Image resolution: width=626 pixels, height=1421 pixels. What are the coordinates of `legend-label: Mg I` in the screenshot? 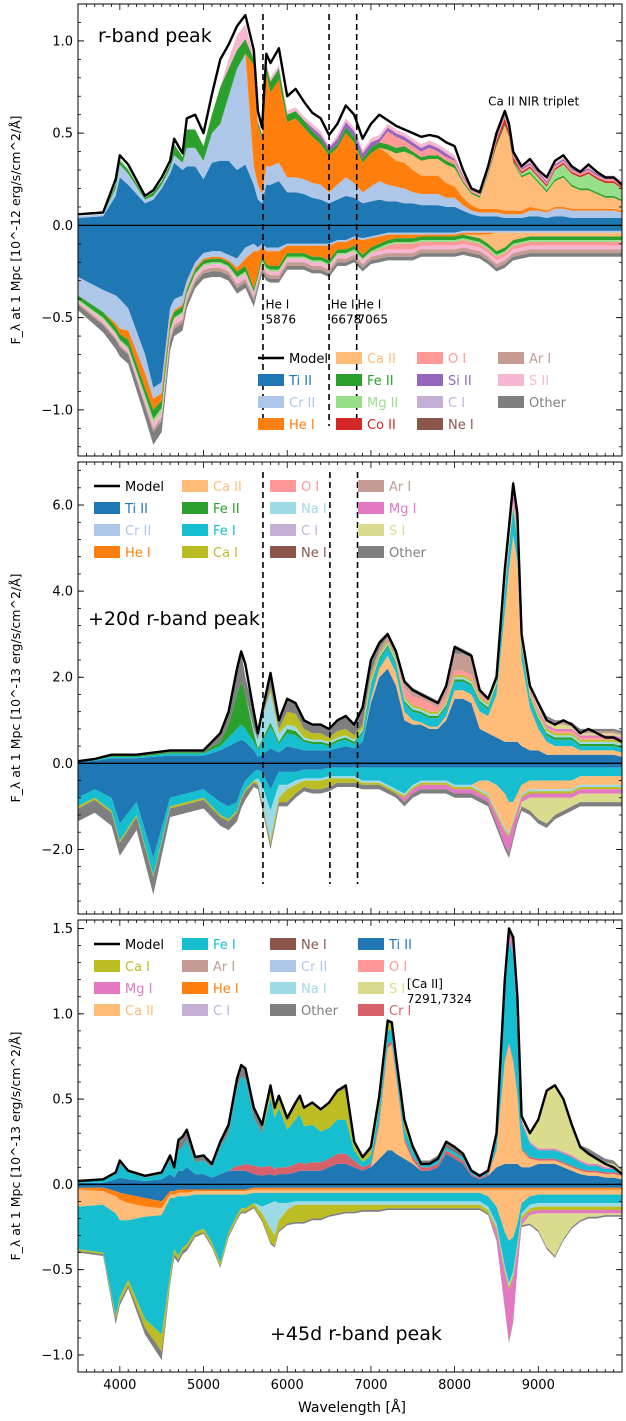 It's located at (138, 989).